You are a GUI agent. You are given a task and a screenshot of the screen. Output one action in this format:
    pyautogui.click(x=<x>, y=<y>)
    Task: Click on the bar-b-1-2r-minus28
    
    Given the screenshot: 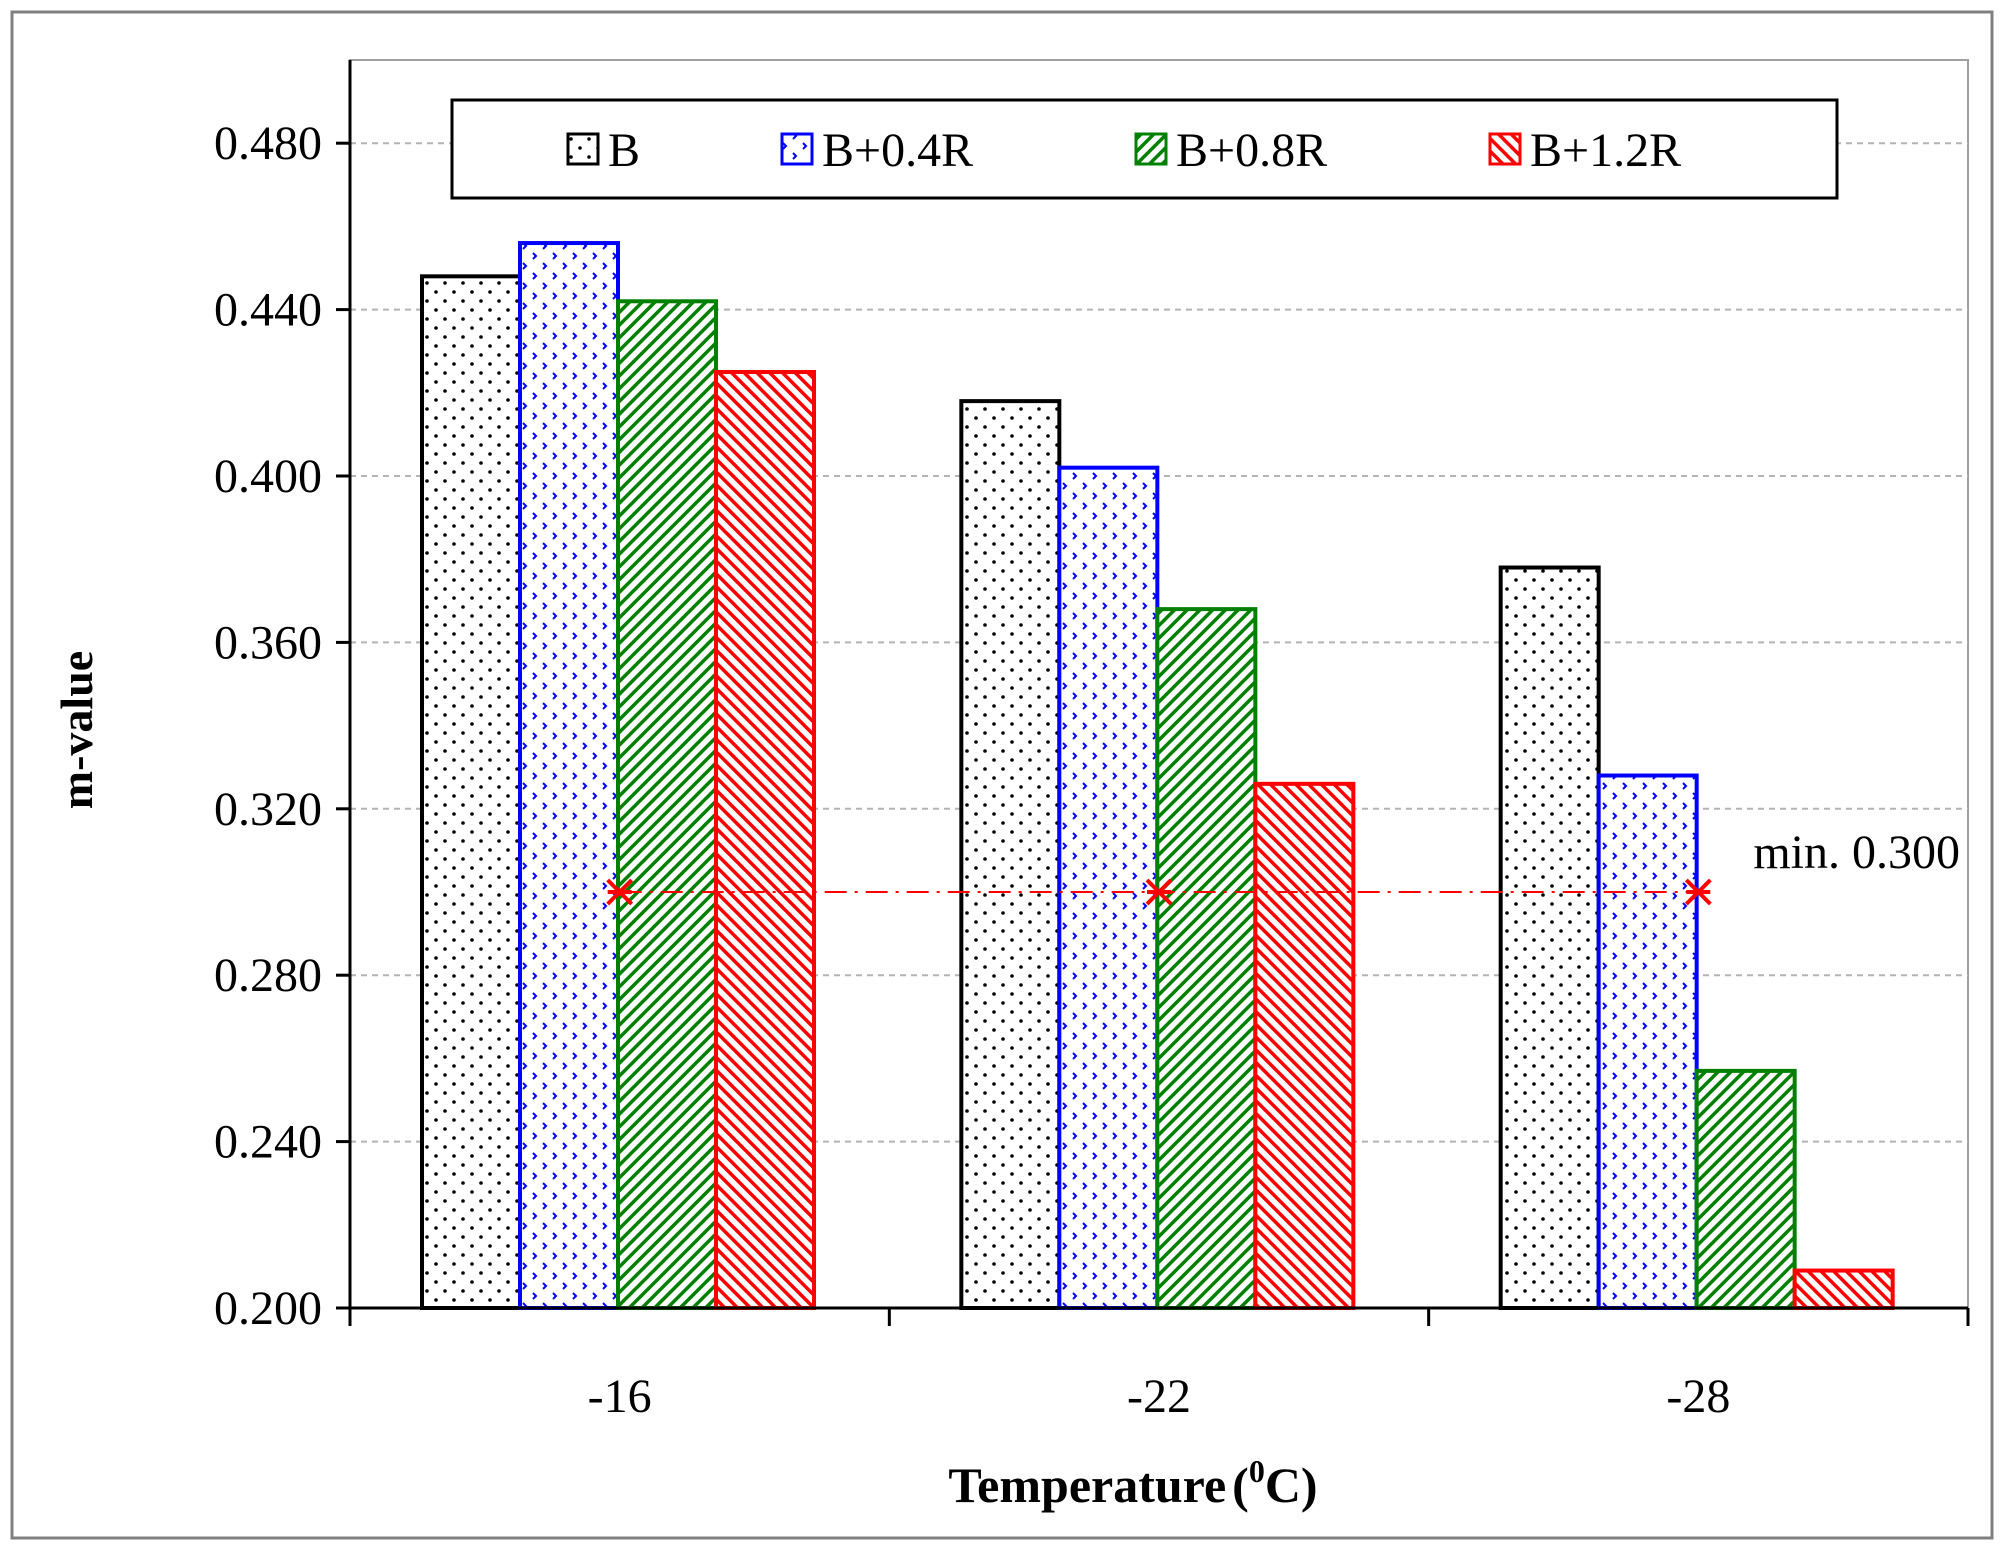 What is the action you would take?
    pyautogui.click(x=1843, y=1289)
    